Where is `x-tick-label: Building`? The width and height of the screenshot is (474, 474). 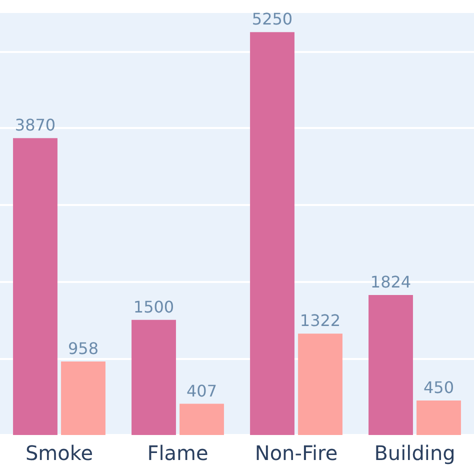 x-tick-label: Building is located at coordinates (415, 453).